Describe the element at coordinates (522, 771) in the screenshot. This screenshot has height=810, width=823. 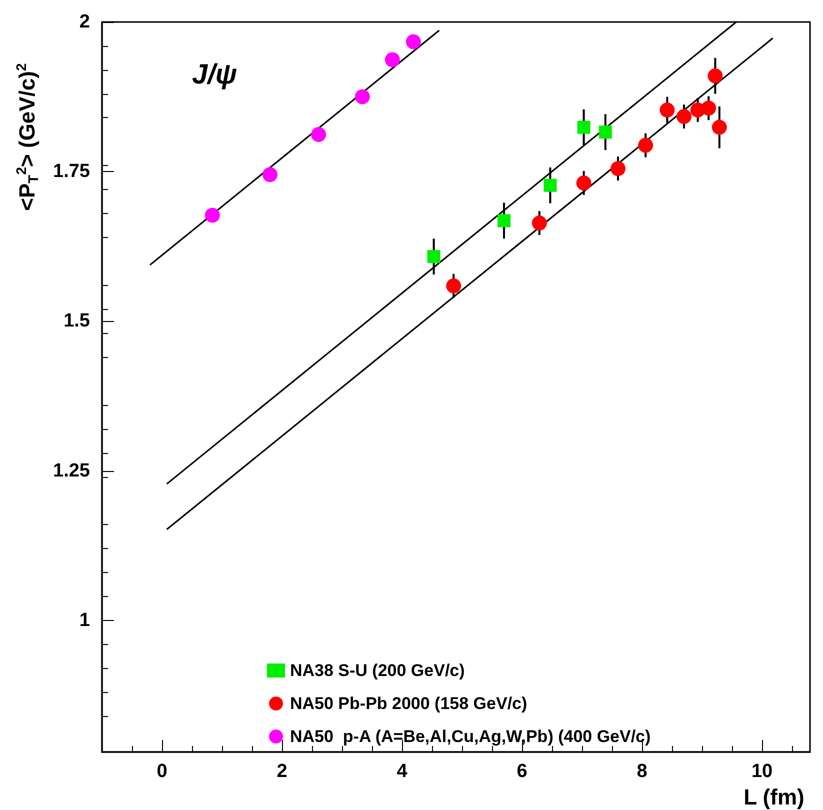
I see `x-tick-label: 6` at that location.